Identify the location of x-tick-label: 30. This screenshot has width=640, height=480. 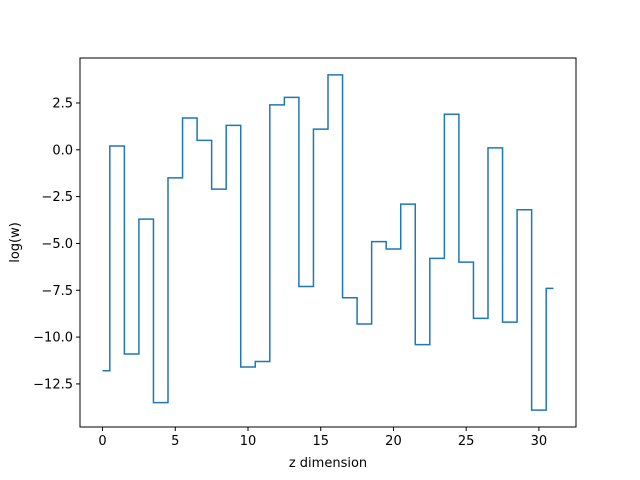
(539, 441).